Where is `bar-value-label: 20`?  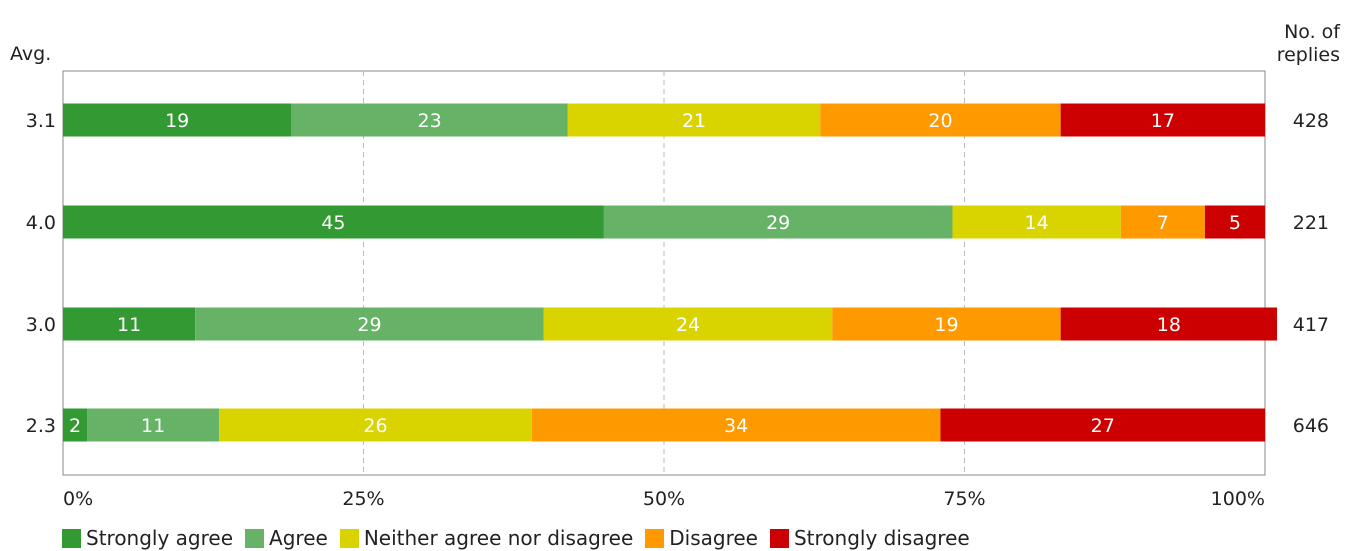 bar-value-label: 20 is located at coordinates (940, 121).